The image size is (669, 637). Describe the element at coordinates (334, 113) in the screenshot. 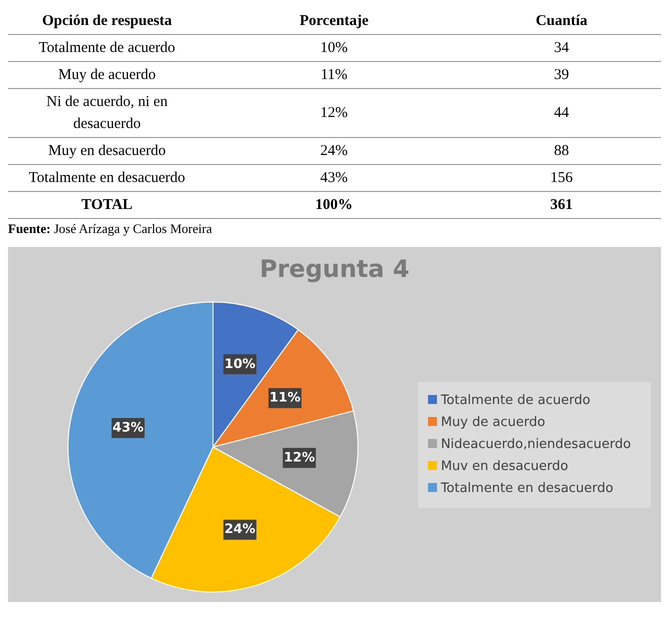

I see `text: 12%` at that location.